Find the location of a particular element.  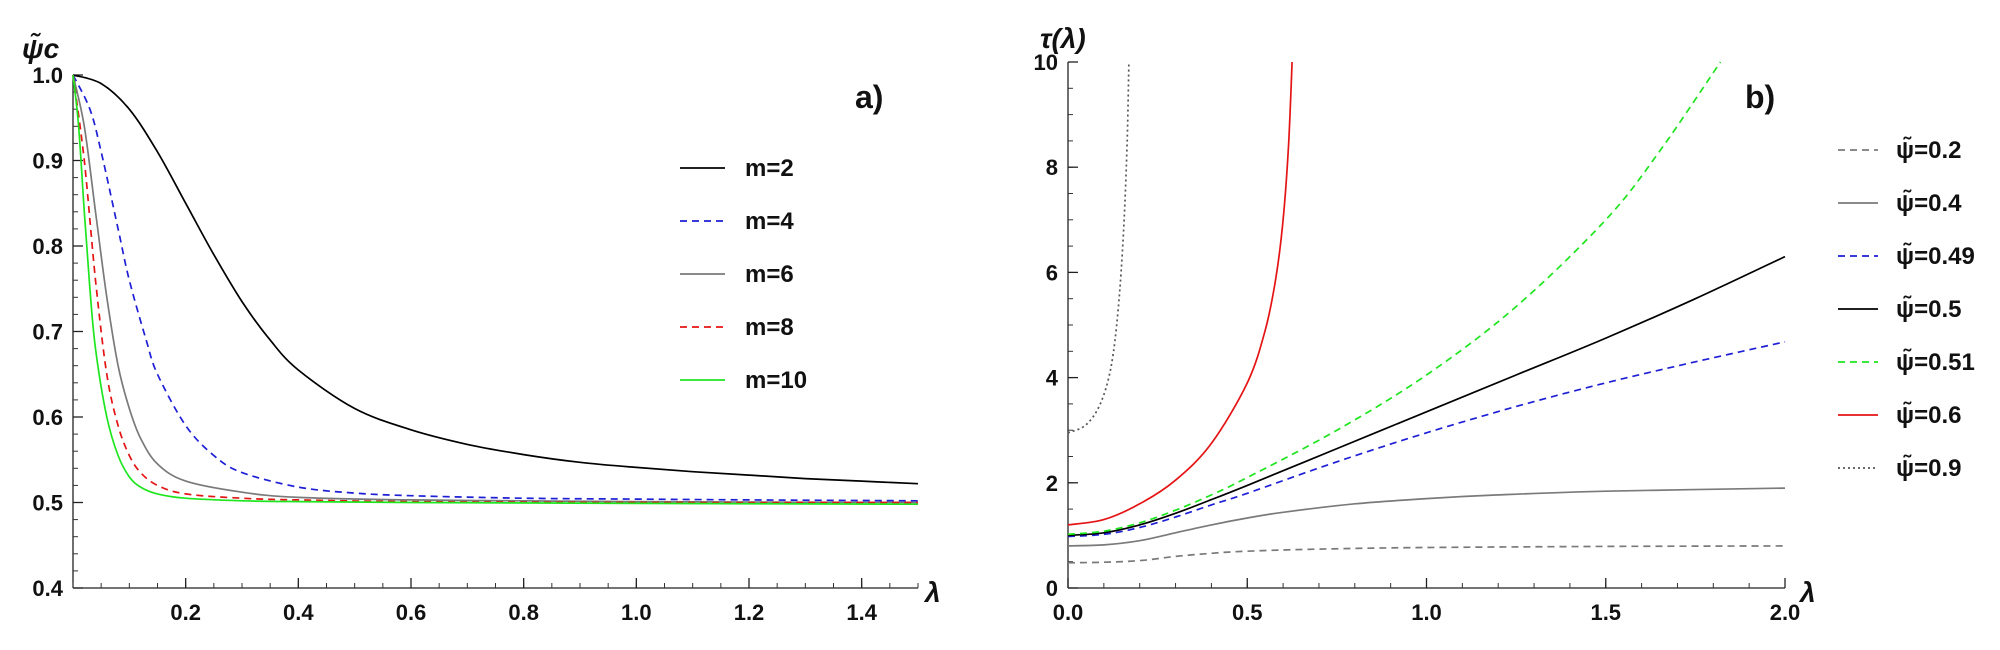

panel-a-x-label: λ is located at coordinates (932, 592).